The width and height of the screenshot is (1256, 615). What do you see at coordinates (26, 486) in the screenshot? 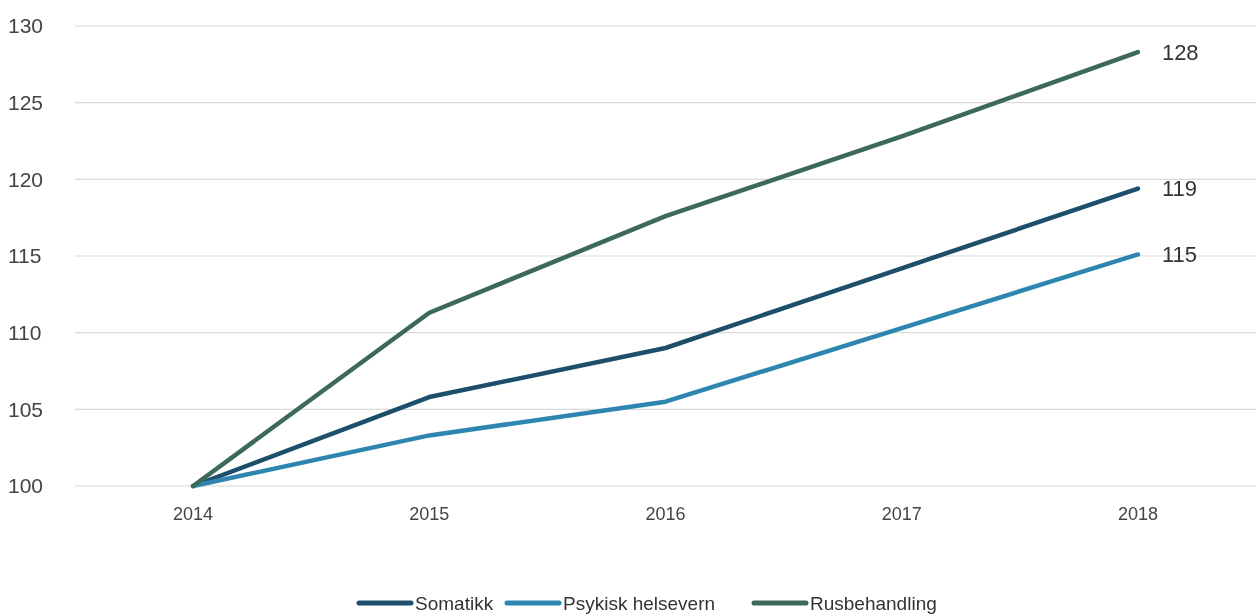
I see `y-tick-label: 100` at bounding box center [26, 486].